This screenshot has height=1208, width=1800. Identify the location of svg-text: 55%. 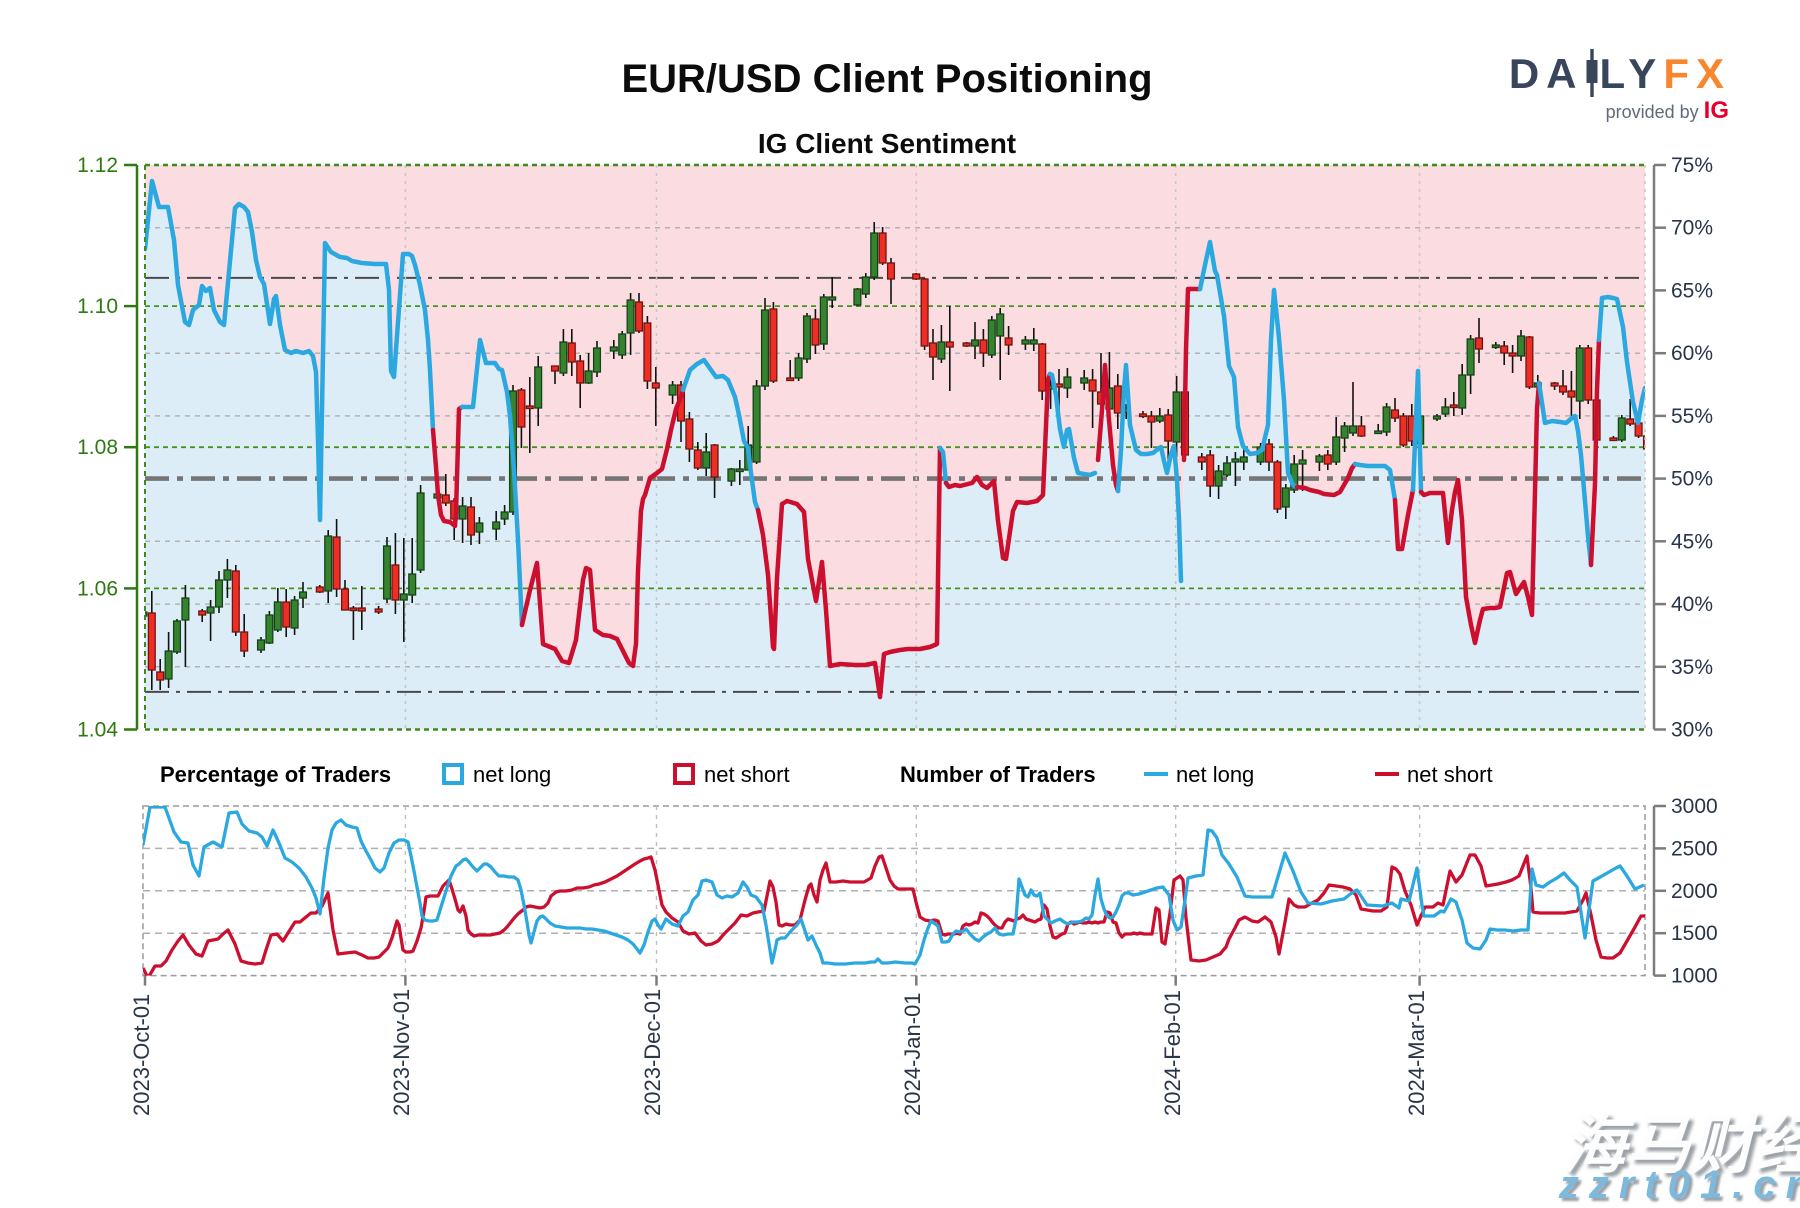
(1692, 416).